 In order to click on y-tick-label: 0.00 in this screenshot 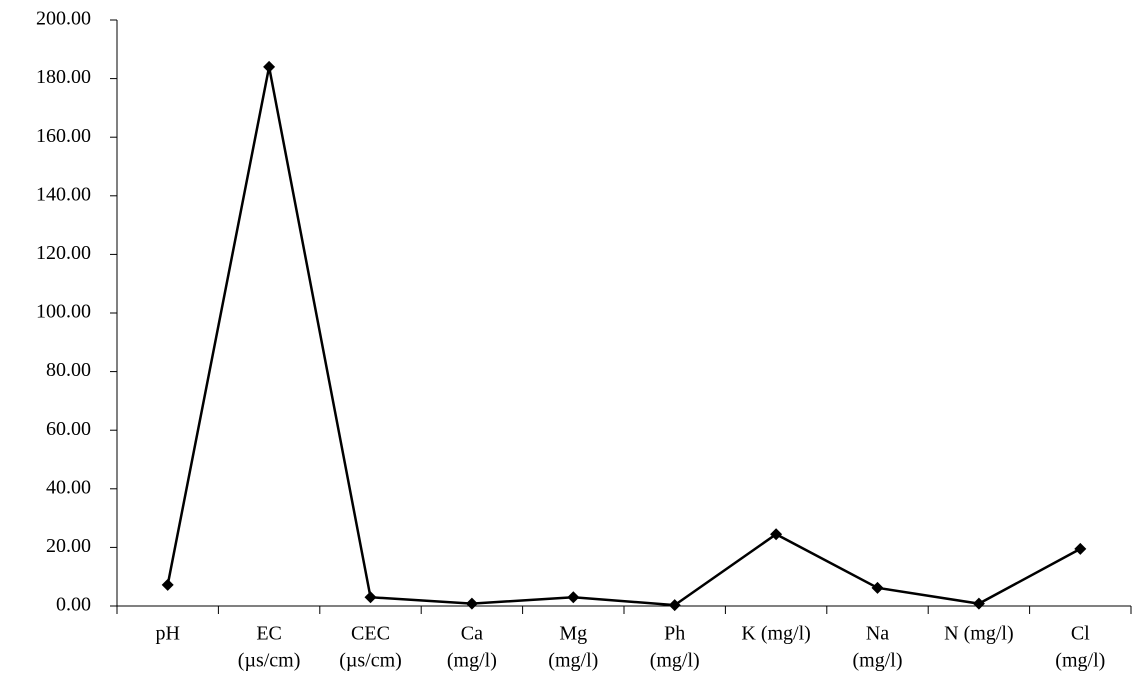, I will do `click(73, 605)`.